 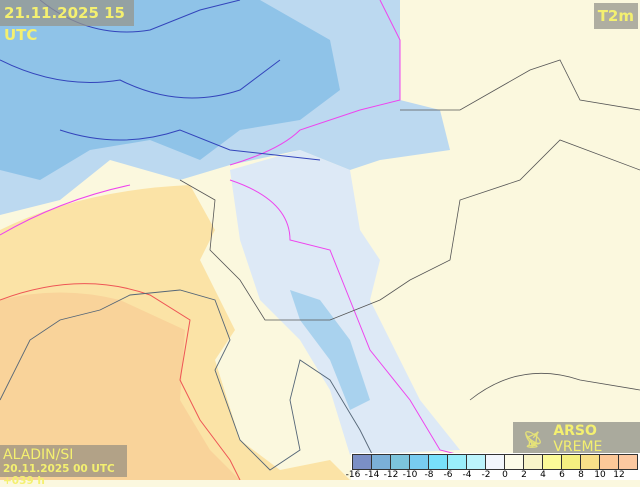 I want to click on color-legend: -16 -14 -12 -10 -8 -6 -4 -2 0 2 4 6 8 10 12, so click(x=493, y=467).